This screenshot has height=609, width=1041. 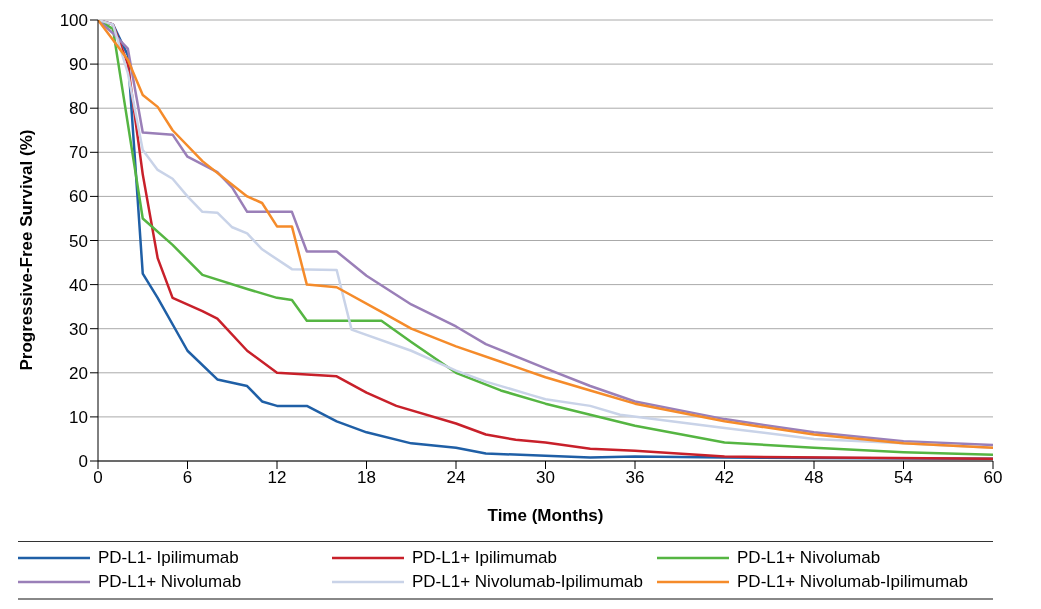 What do you see at coordinates (78, 109) in the screenshot?
I see `y-tick-label: 80` at bounding box center [78, 109].